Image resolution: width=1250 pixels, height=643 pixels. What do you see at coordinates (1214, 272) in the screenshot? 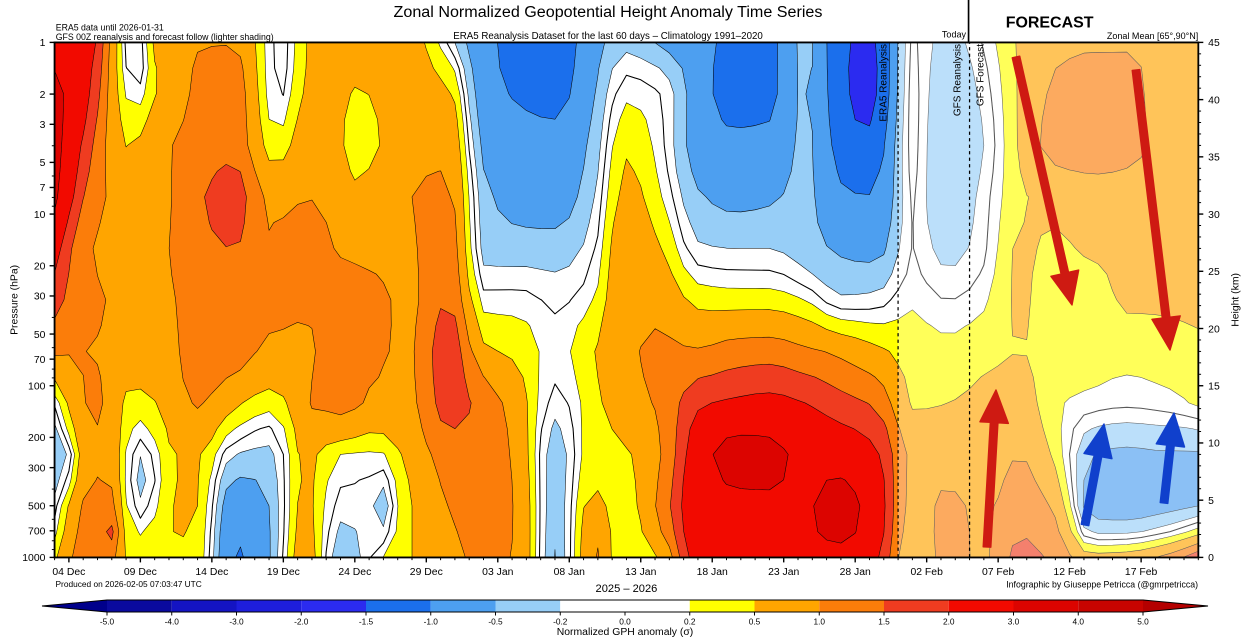
I see `svg-text: 25` at bounding box center [1214, 272].